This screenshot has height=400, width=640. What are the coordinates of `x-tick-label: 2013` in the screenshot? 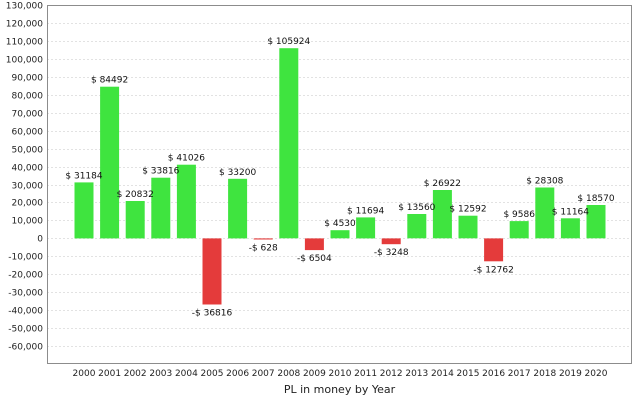 It's located at (416, 374).